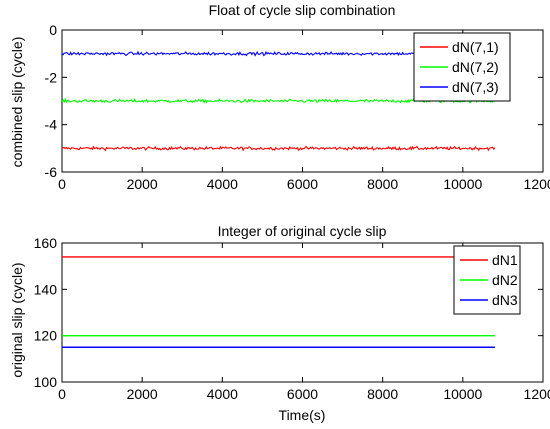 Image resolution: width=550 pixels, height=429 pixels. I want to click on legend: dN(7,1) dN(7,2) dN(7,3), so click(462, 67).